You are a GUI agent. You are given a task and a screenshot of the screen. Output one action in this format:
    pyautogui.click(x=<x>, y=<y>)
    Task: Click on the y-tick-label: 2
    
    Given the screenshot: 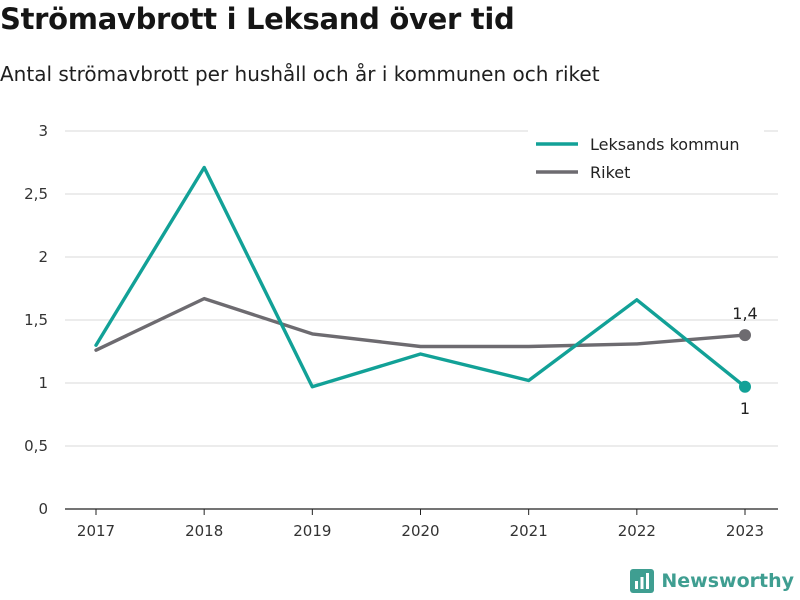 What is the action you would take?
    pyautogui.click(x=43, y=257)
    